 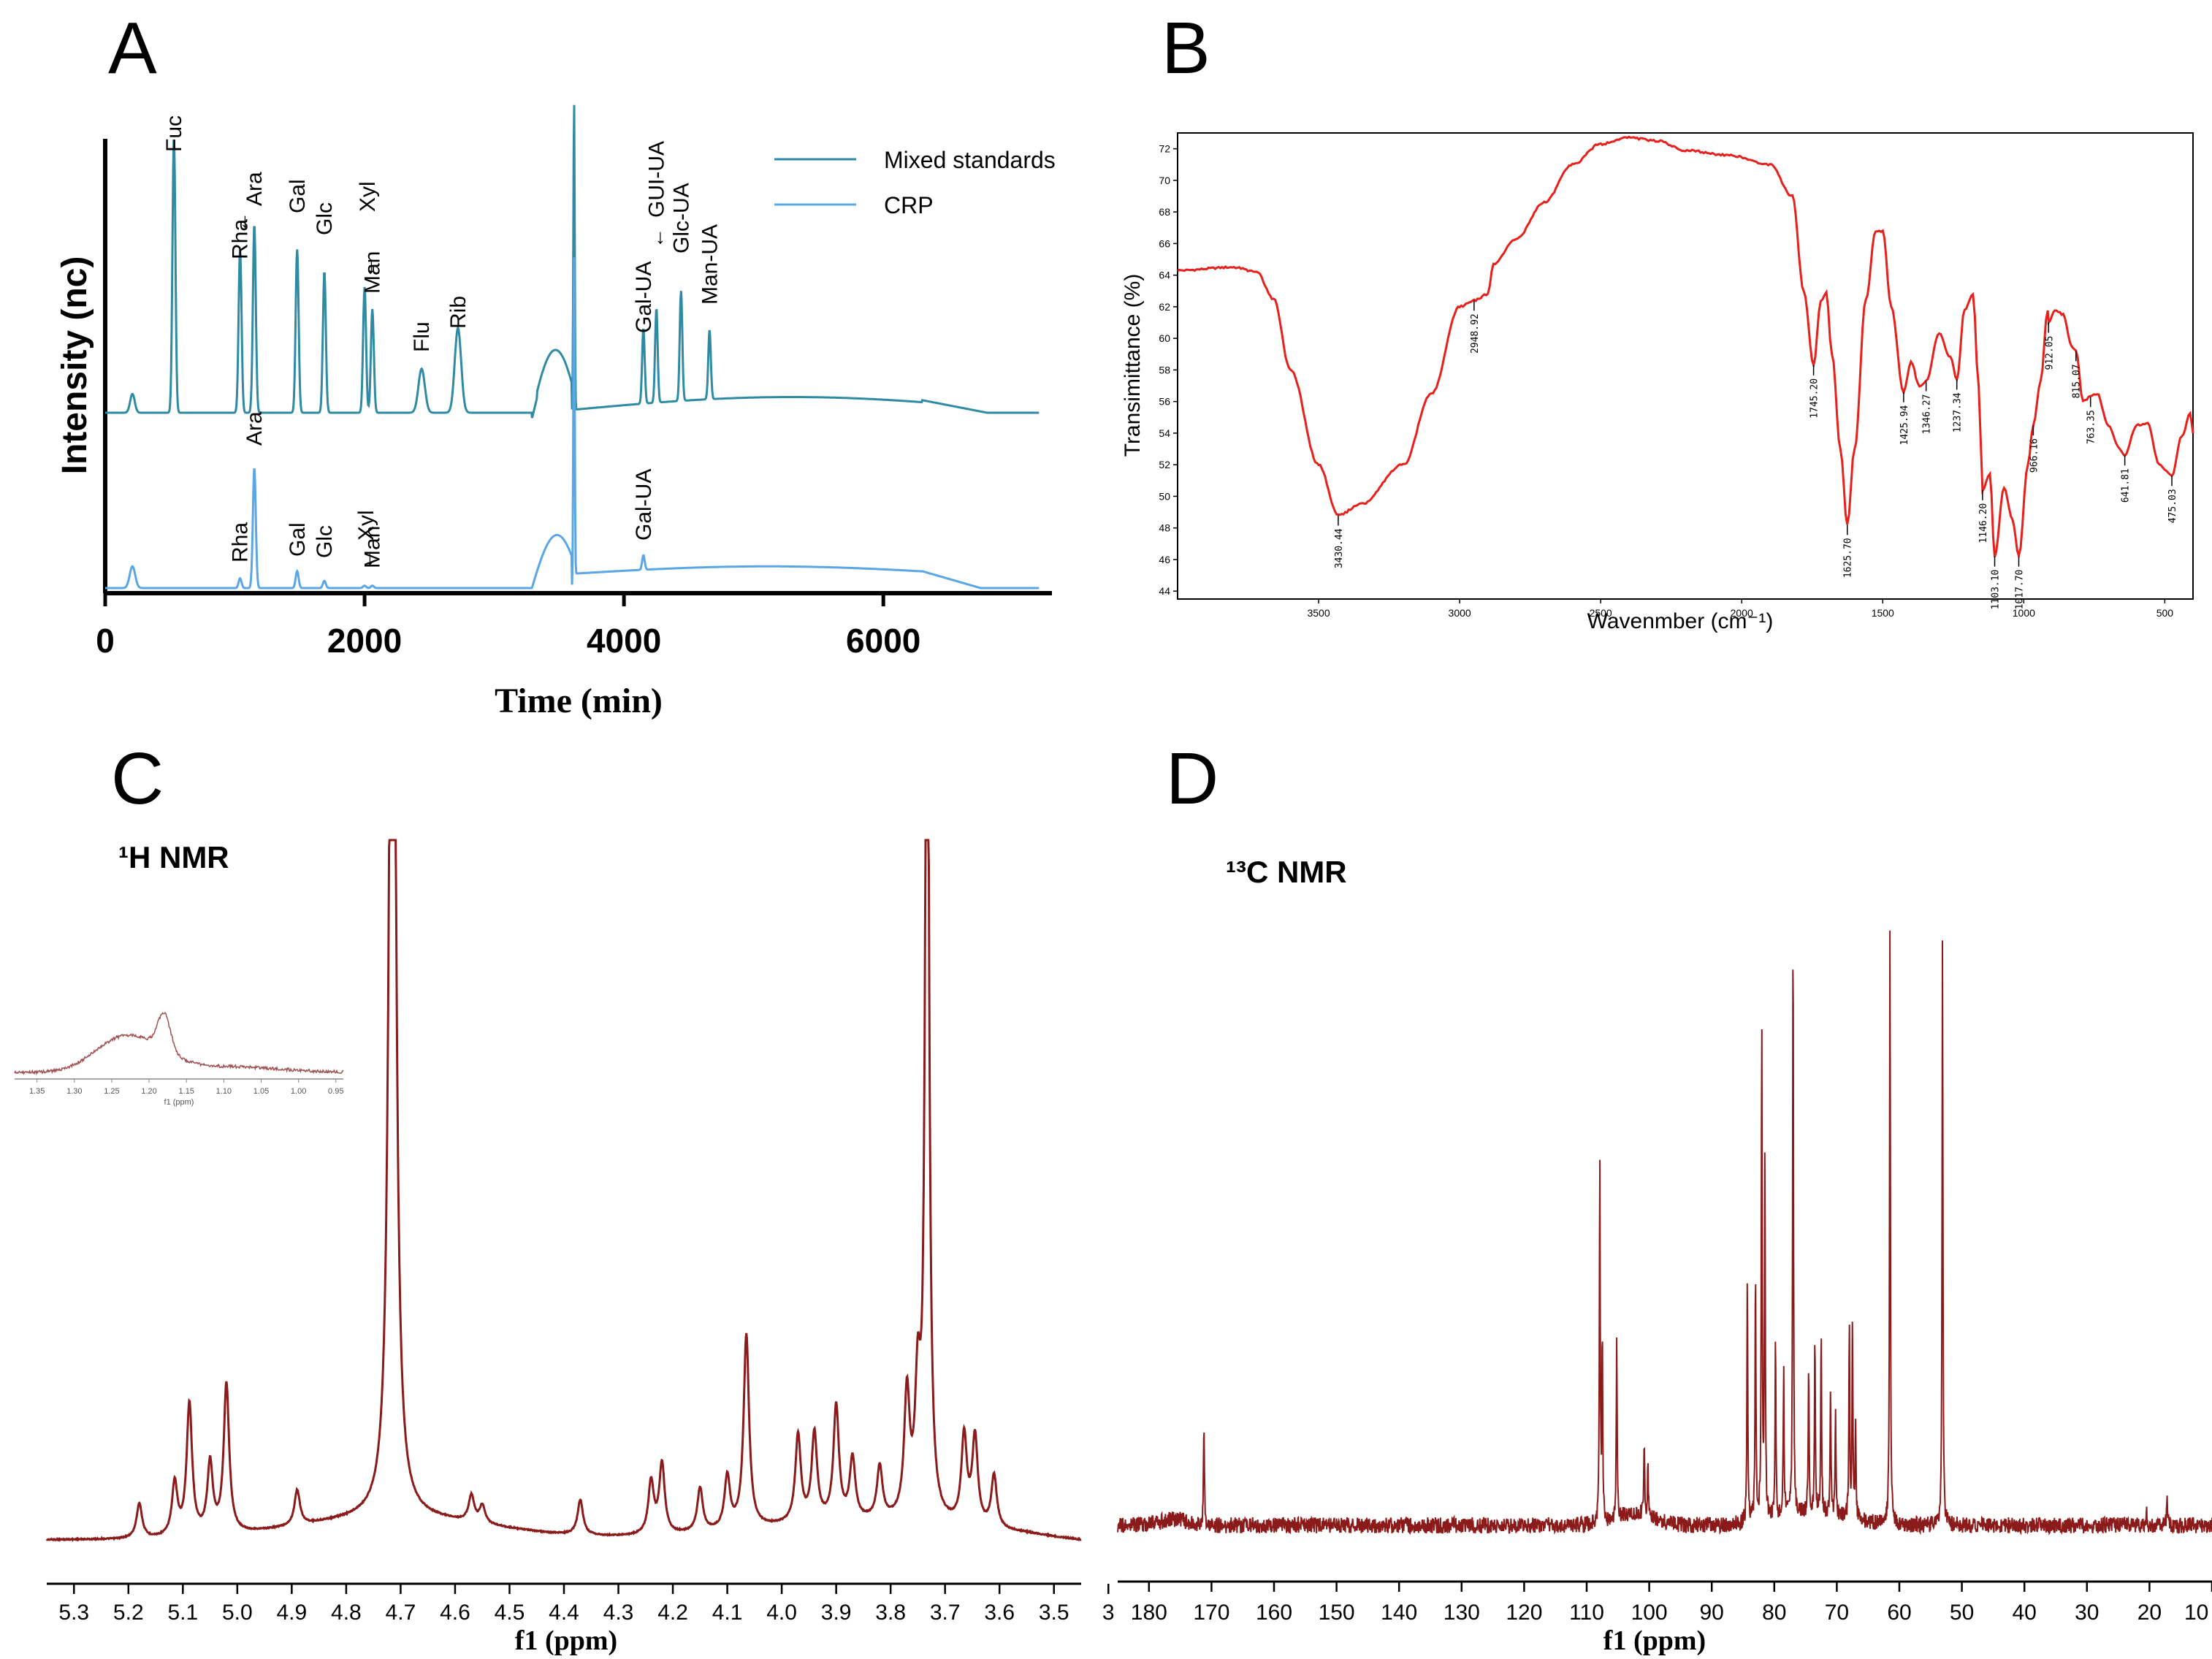 I want to click on panel-b-frame, so click(x=1685, y=366).